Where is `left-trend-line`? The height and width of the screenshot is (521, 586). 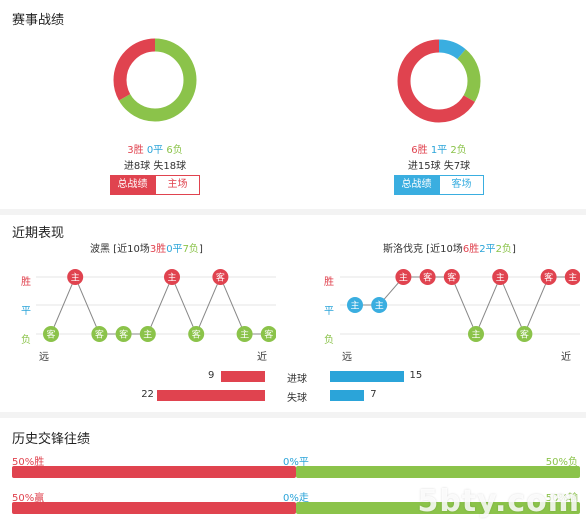 left-trend-line is located at coordinates (159, 305).